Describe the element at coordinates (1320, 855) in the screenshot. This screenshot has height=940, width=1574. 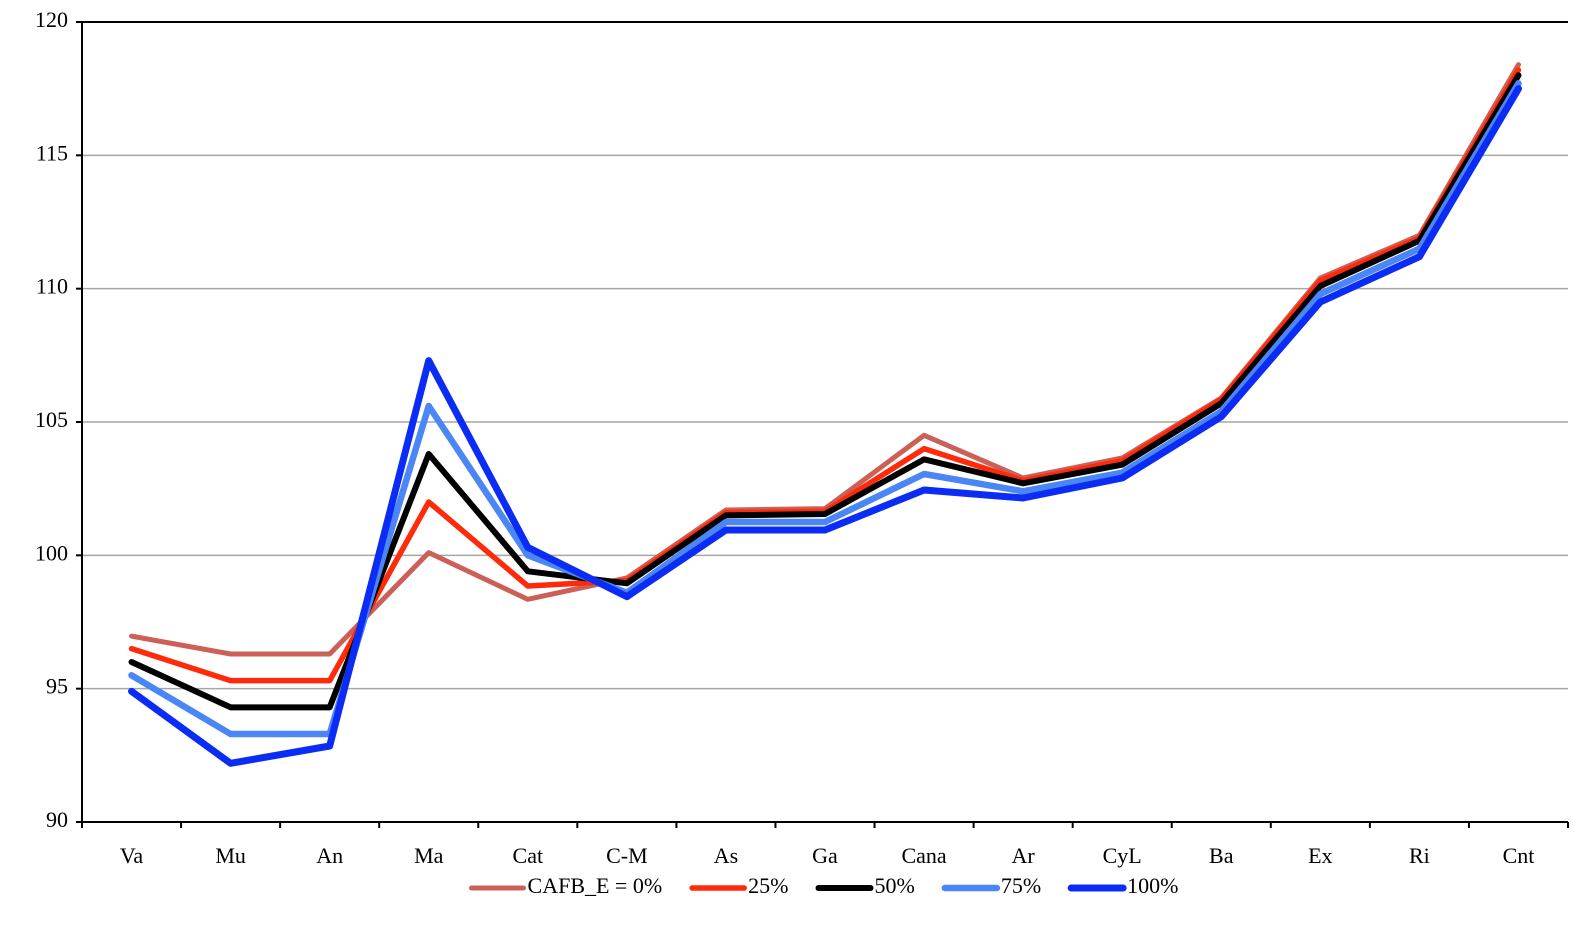
I see `x-tick-label: Ex` at that location.